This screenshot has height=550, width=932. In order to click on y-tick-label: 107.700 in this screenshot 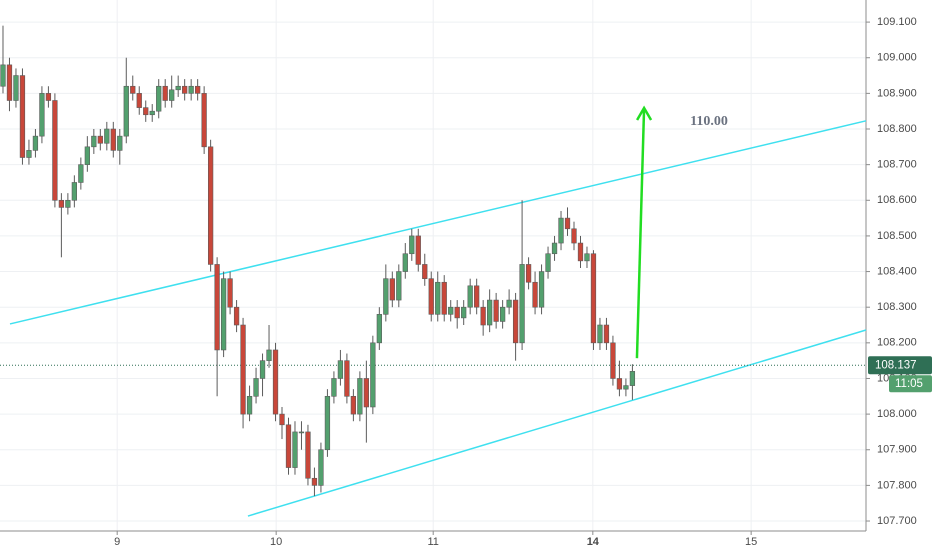, I will do `click(897, 521)`.